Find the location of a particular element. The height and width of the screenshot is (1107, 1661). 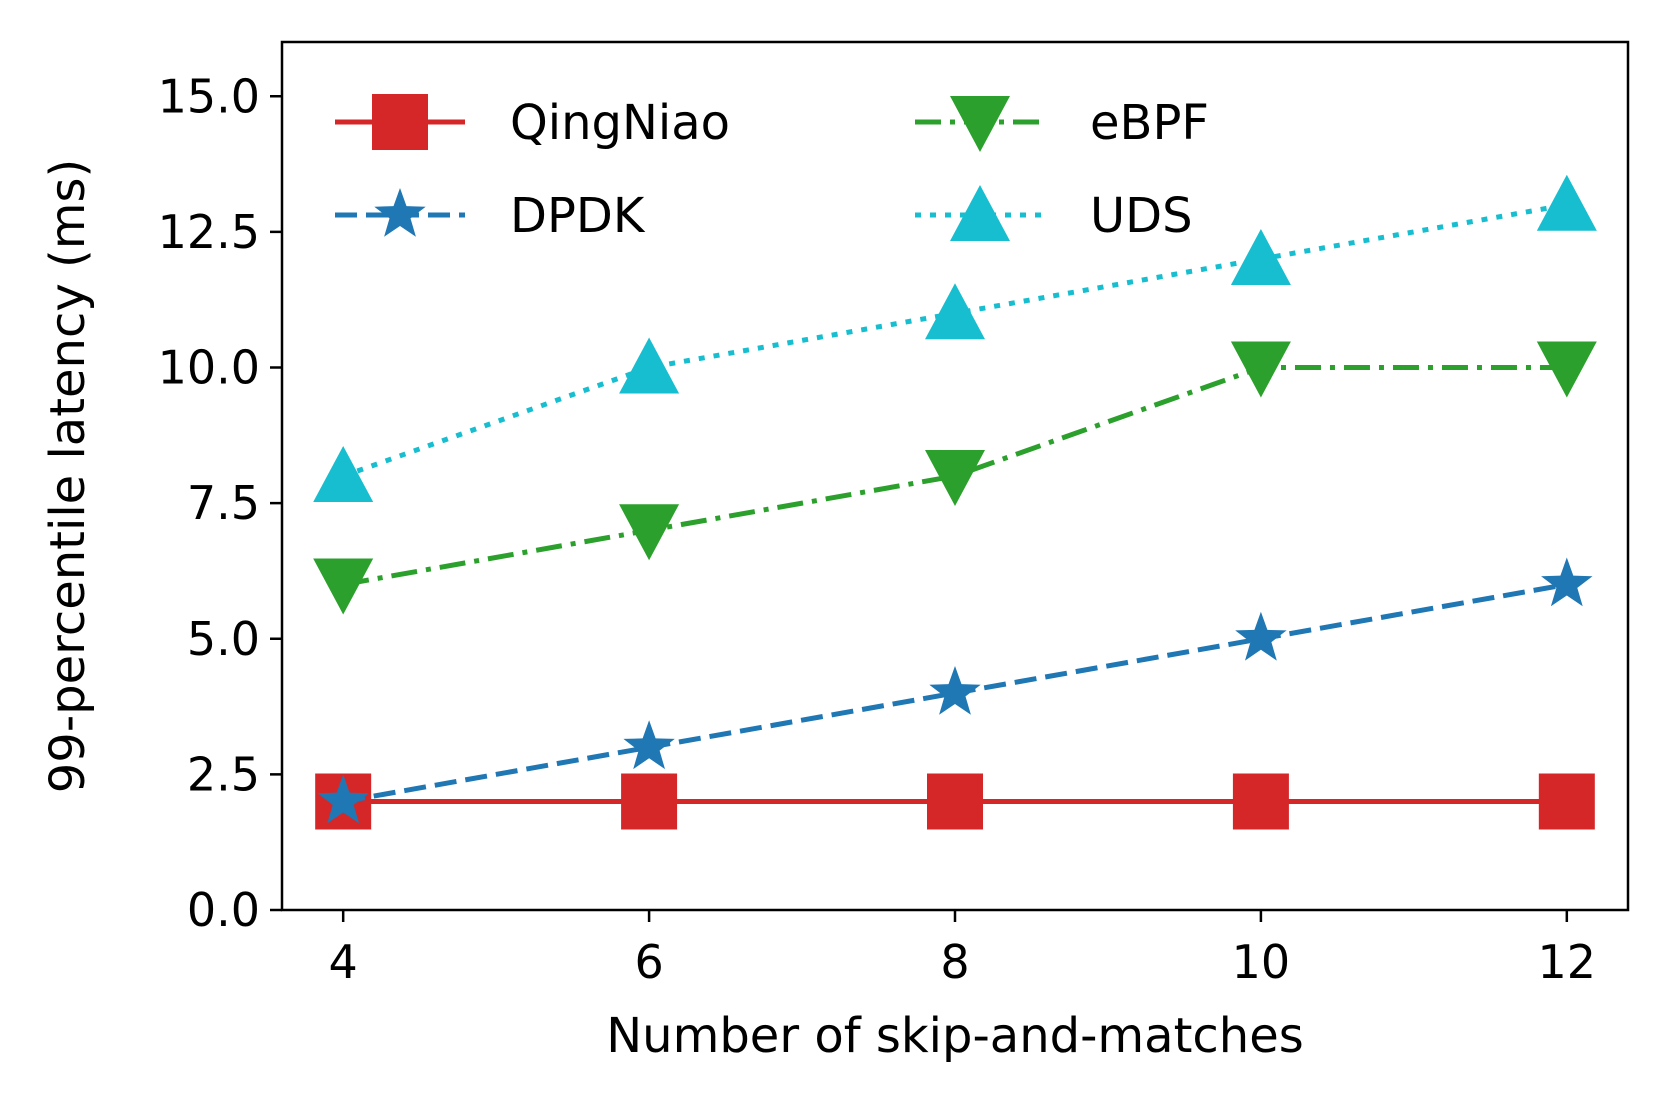

y-axis-label: 99-percentile latency (ms) is located at coordinates (68, 476).